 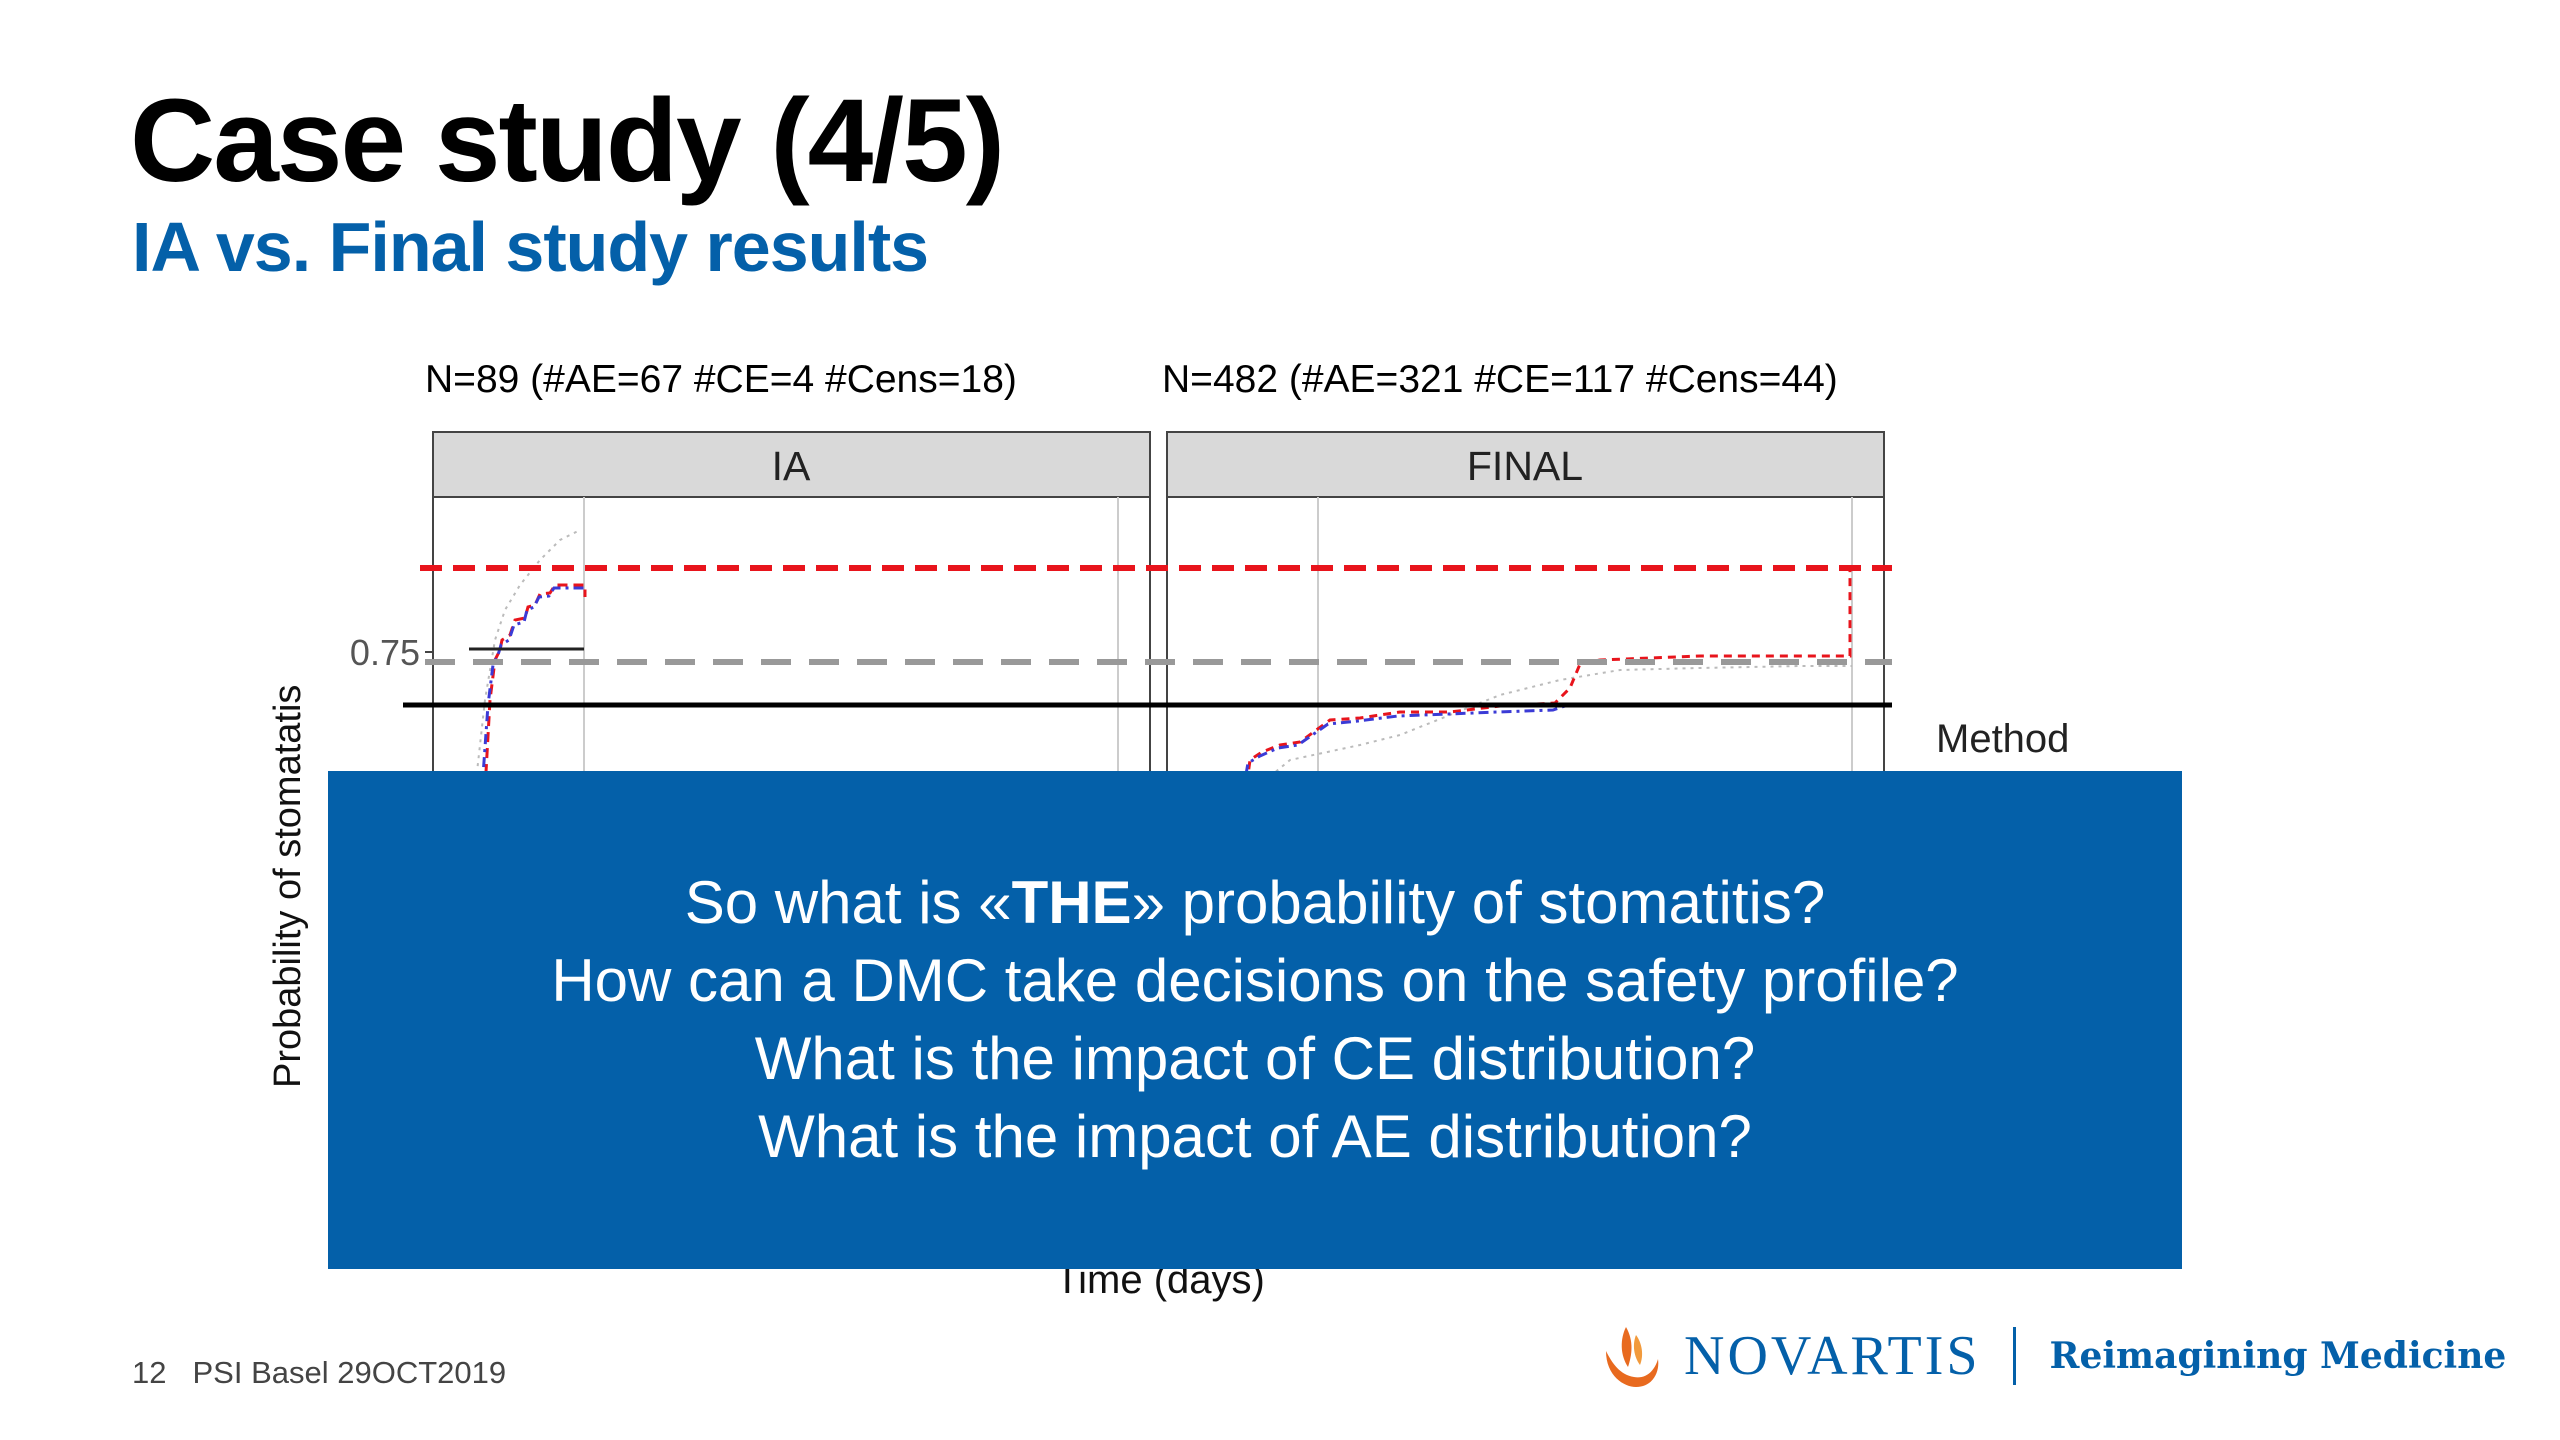 What do you see at coordinates (1255, 1136) in the screenshot?
I see `question-line-4: What is the impact of AE distribution?` at bounding box center [1255, 1136].